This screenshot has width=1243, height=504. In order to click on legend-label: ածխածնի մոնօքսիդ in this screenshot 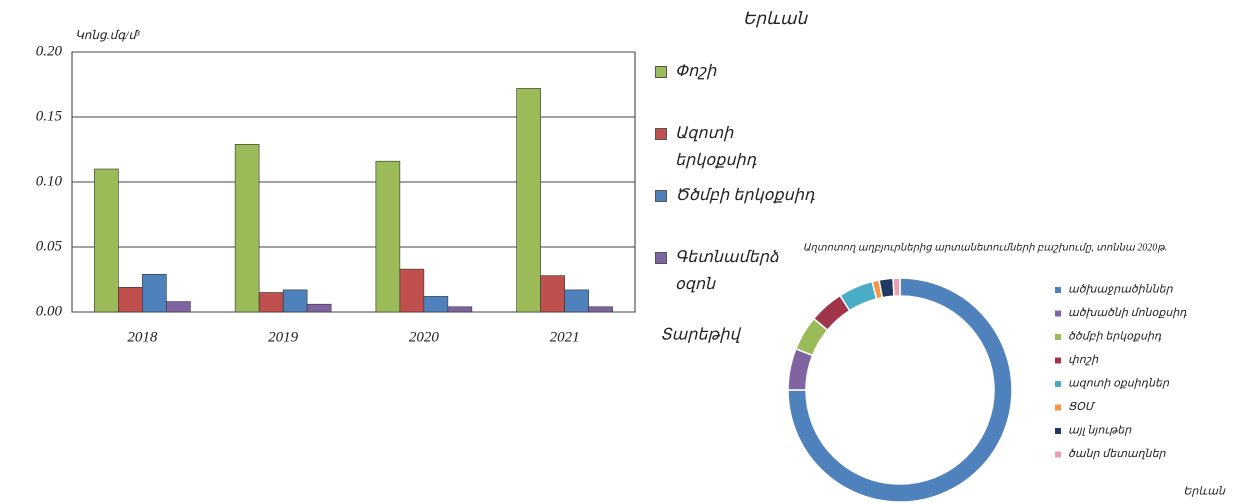, I will do `click(1127, 313)`.